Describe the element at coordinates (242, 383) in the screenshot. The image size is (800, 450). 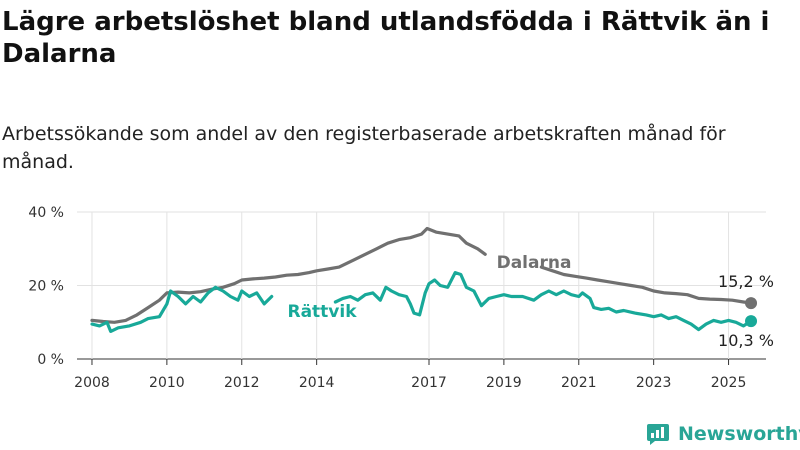
I see `x-tick-label: 2012` at that location.